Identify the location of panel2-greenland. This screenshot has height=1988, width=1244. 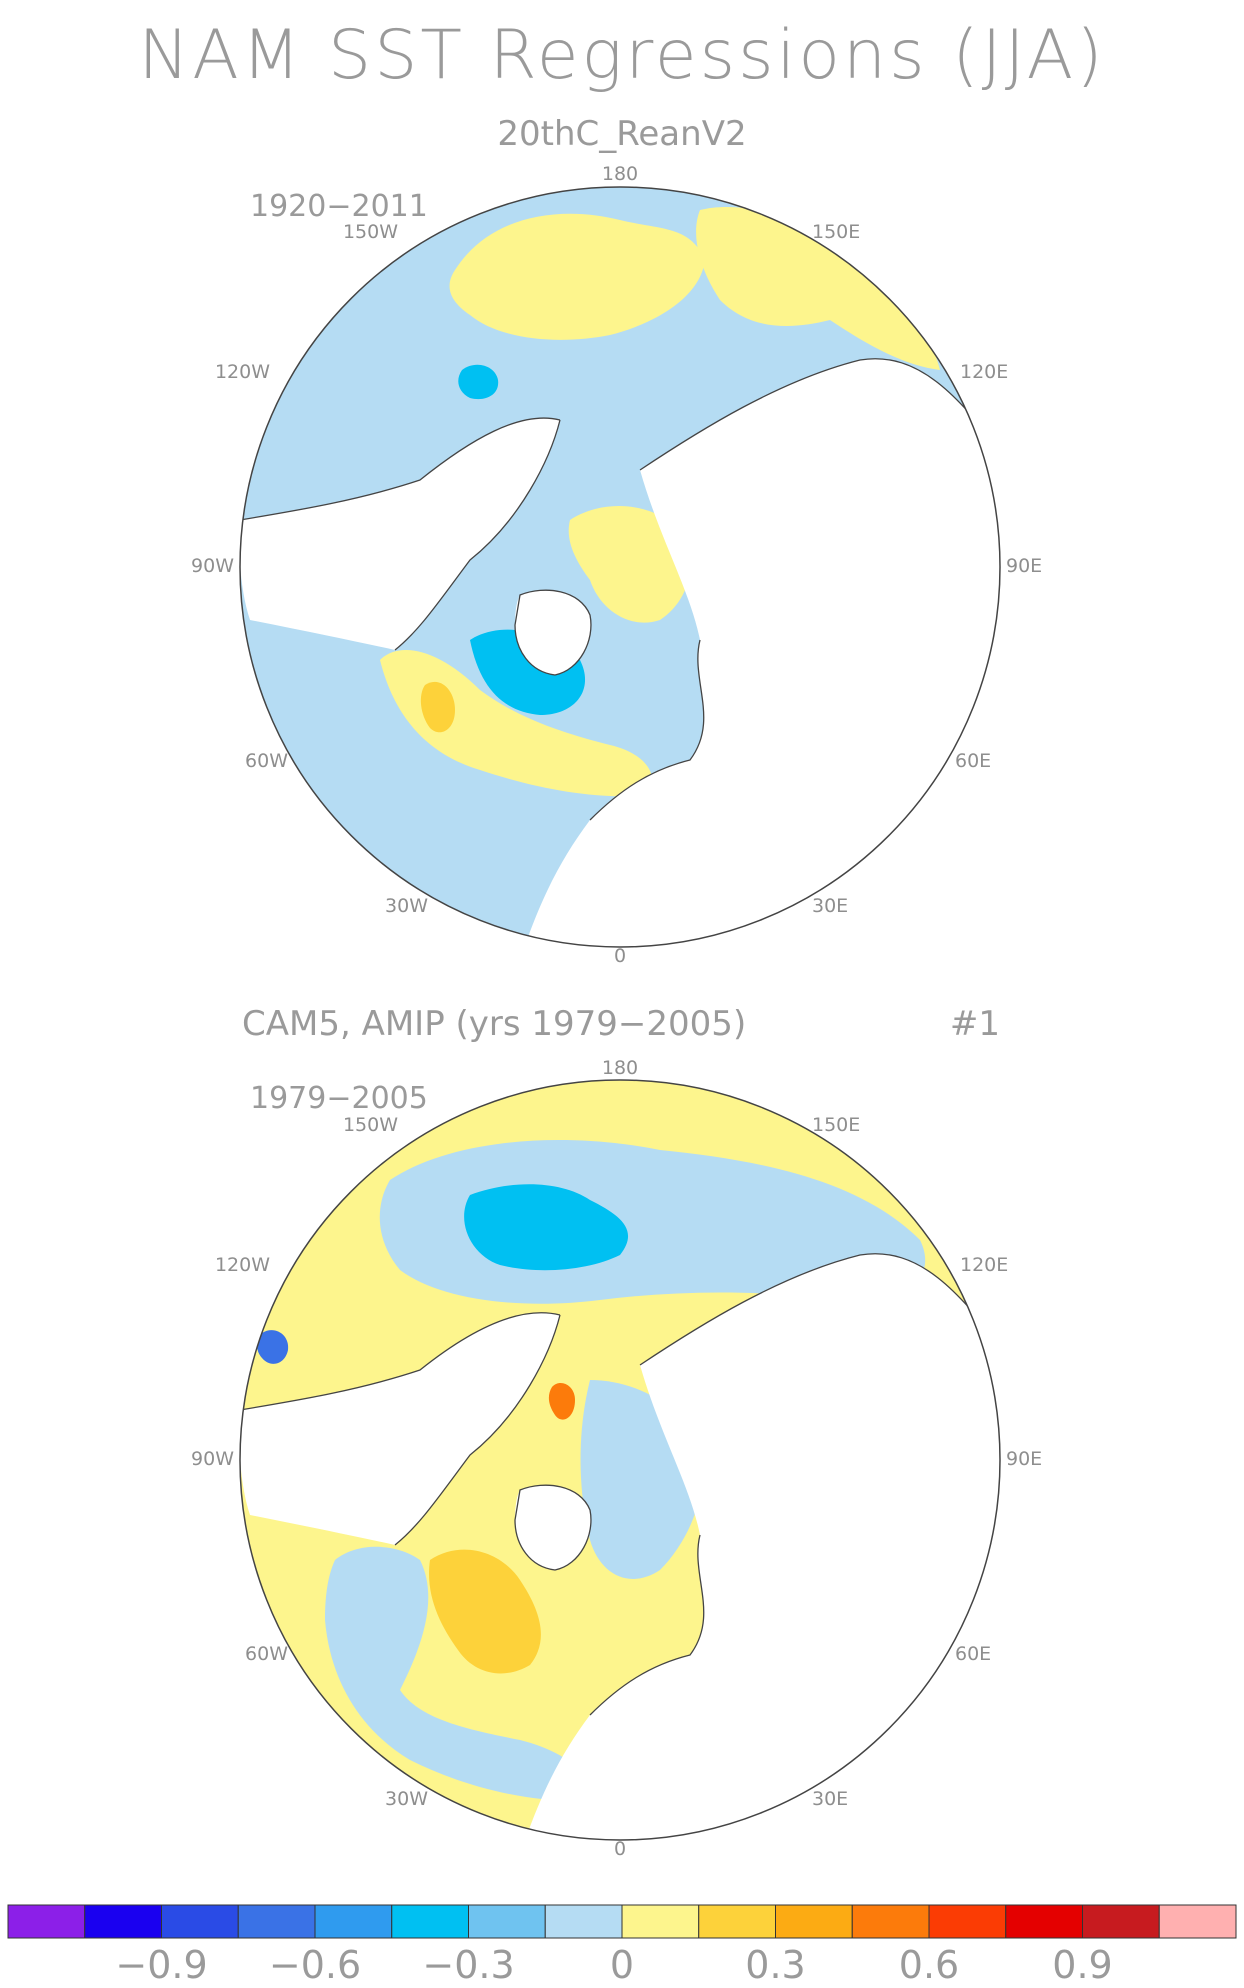
(553, 1527).